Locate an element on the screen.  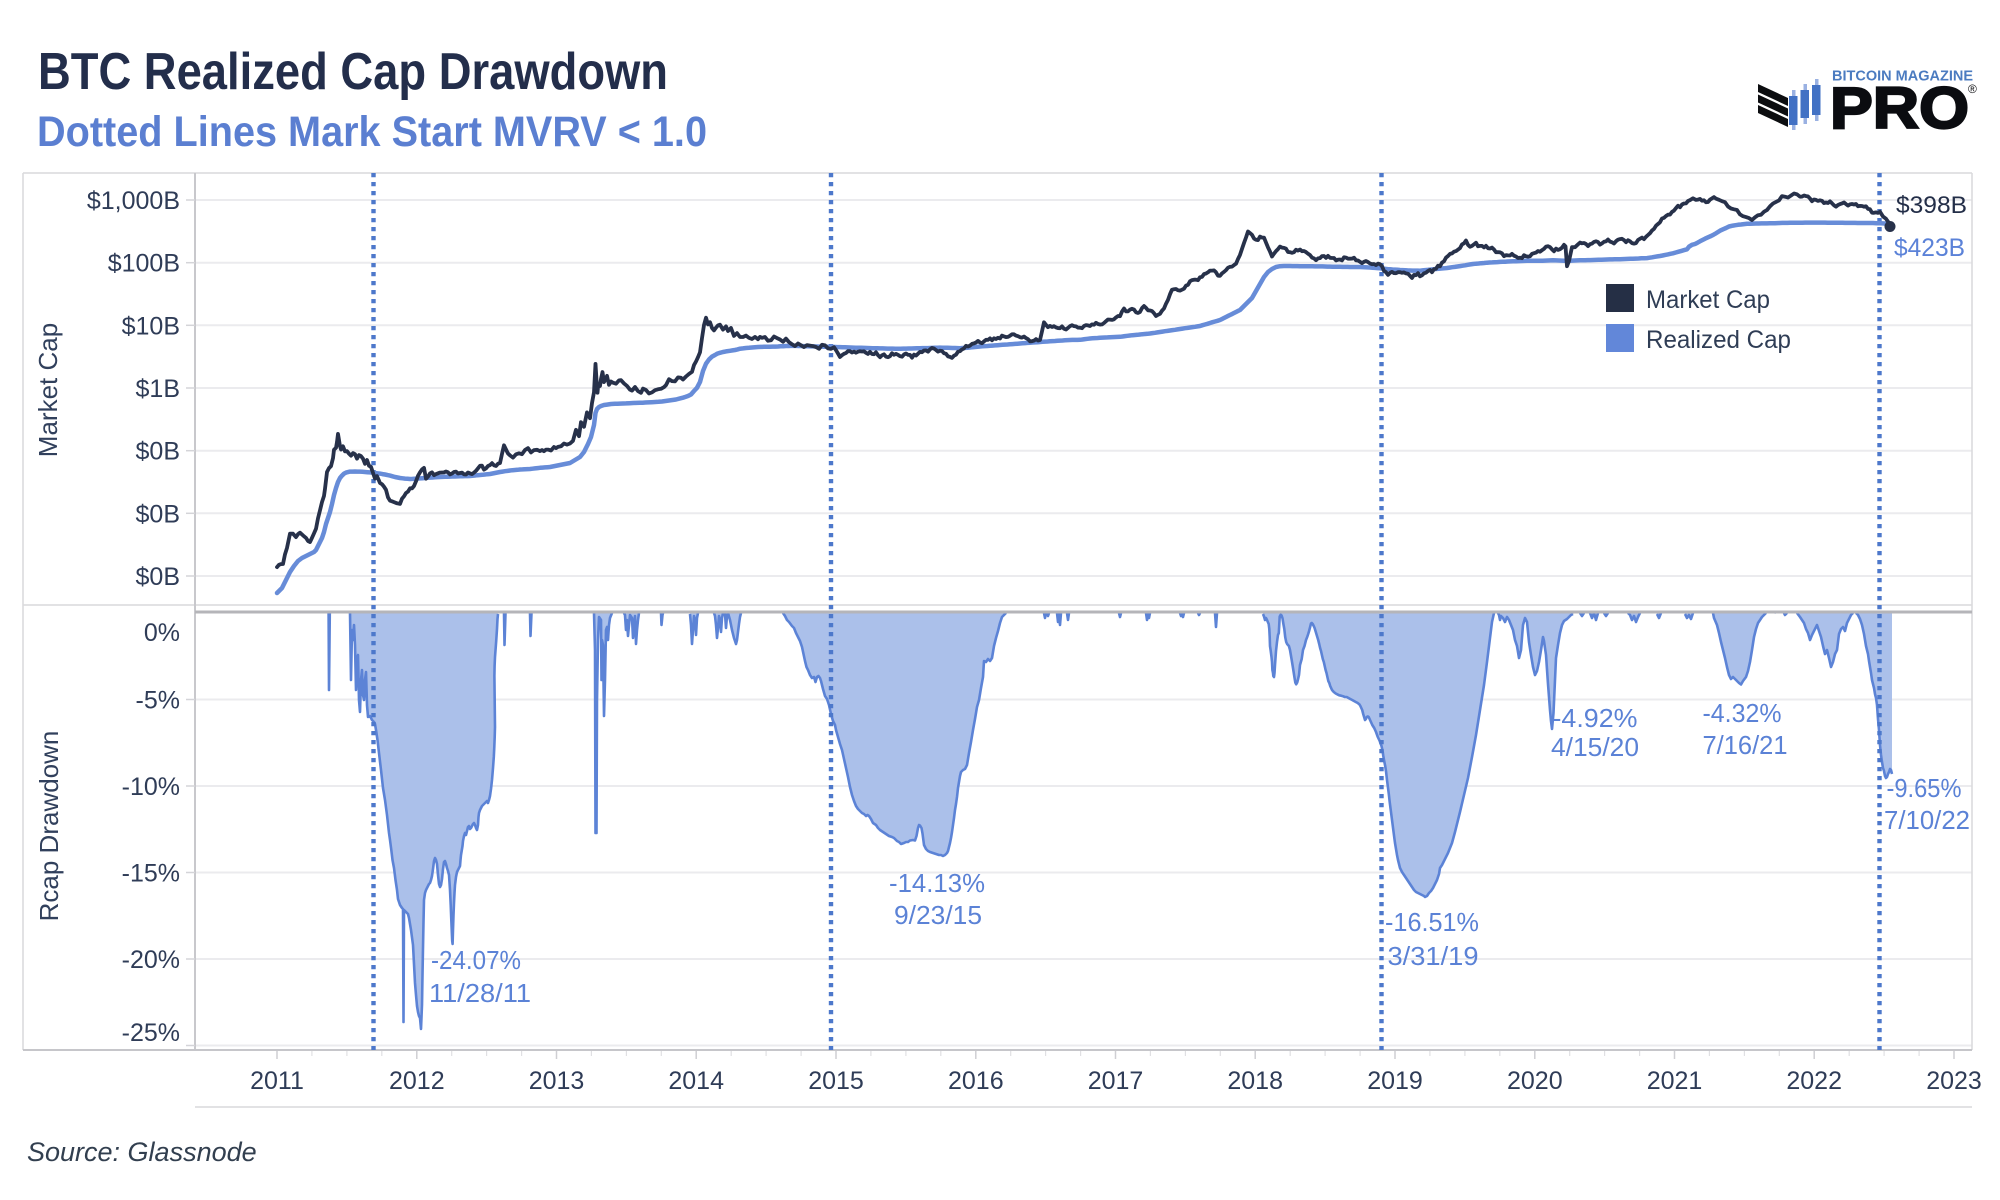
svg-text: -16.51% is located at coordinates (1432, 922).